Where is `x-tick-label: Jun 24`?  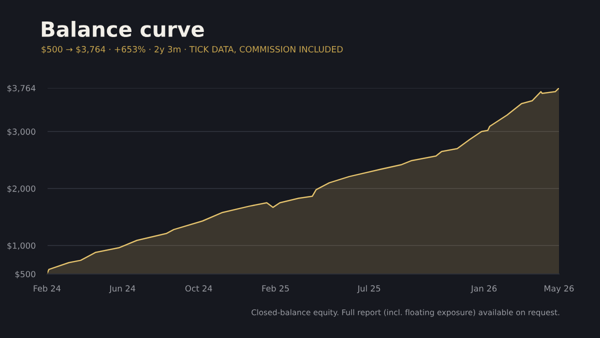 x-tick-label: Jun 24 is located at coordinates (122, 289).